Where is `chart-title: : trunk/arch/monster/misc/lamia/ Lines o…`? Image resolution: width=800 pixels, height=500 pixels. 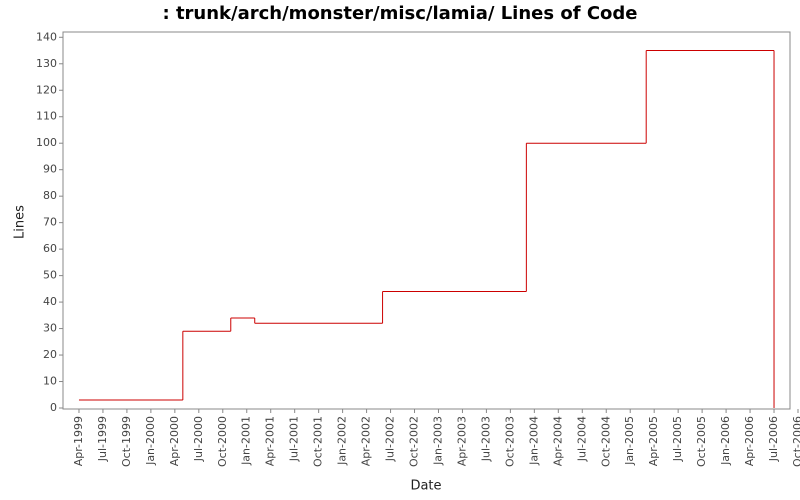 chart-title: : trunk/arch/monster/misc/lamia/ Lines o… is located at coordinates (399, 13).